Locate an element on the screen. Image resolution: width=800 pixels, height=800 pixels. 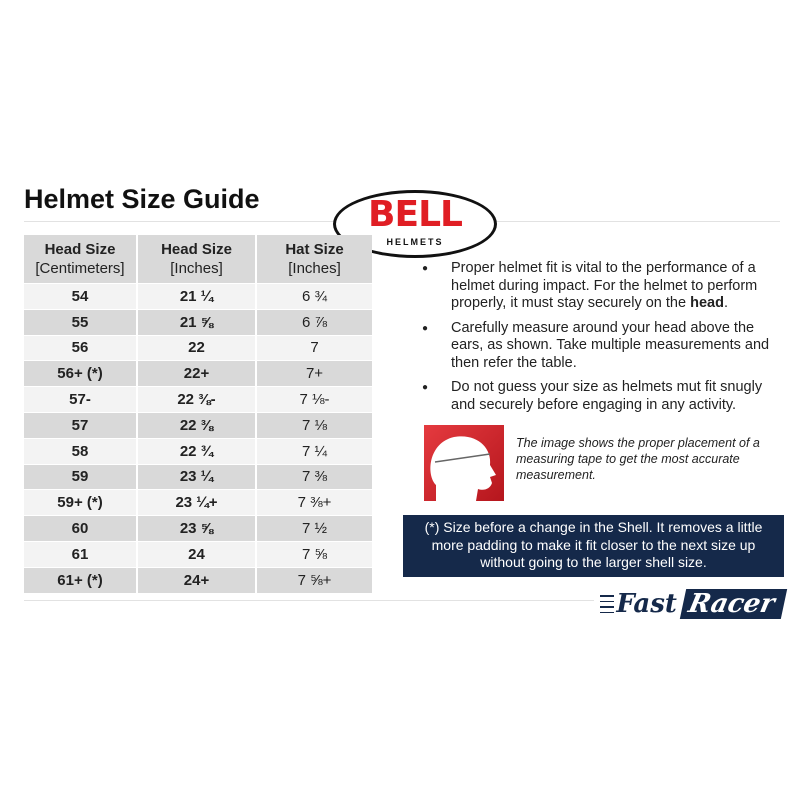
table-row: 56+ (*) 22+ 7+ is located at coordinates (198, 374).